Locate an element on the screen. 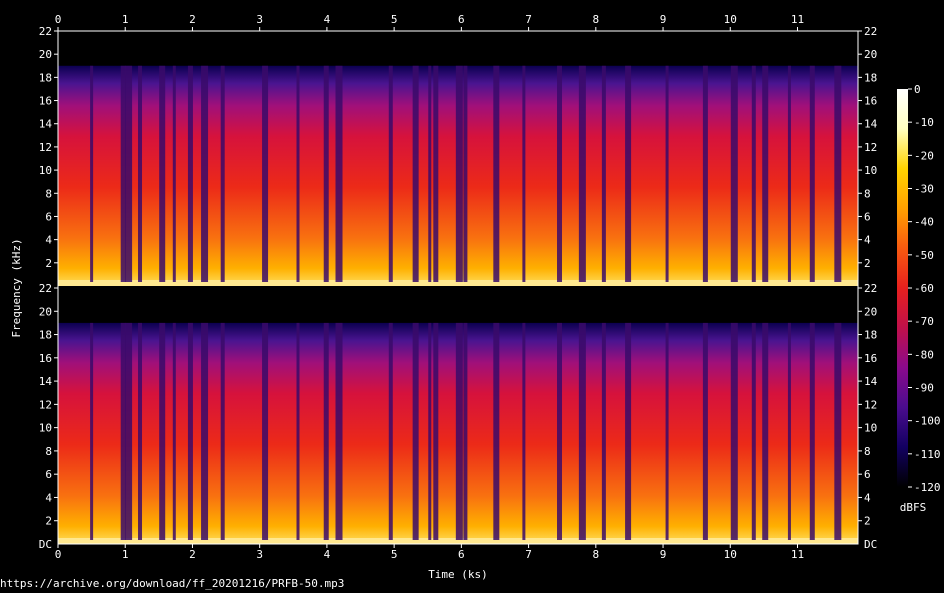 Image resolution: width=944 pixels, height=593 pixels. x-tick-label-top: 0 is located at coordinates (58, 19).